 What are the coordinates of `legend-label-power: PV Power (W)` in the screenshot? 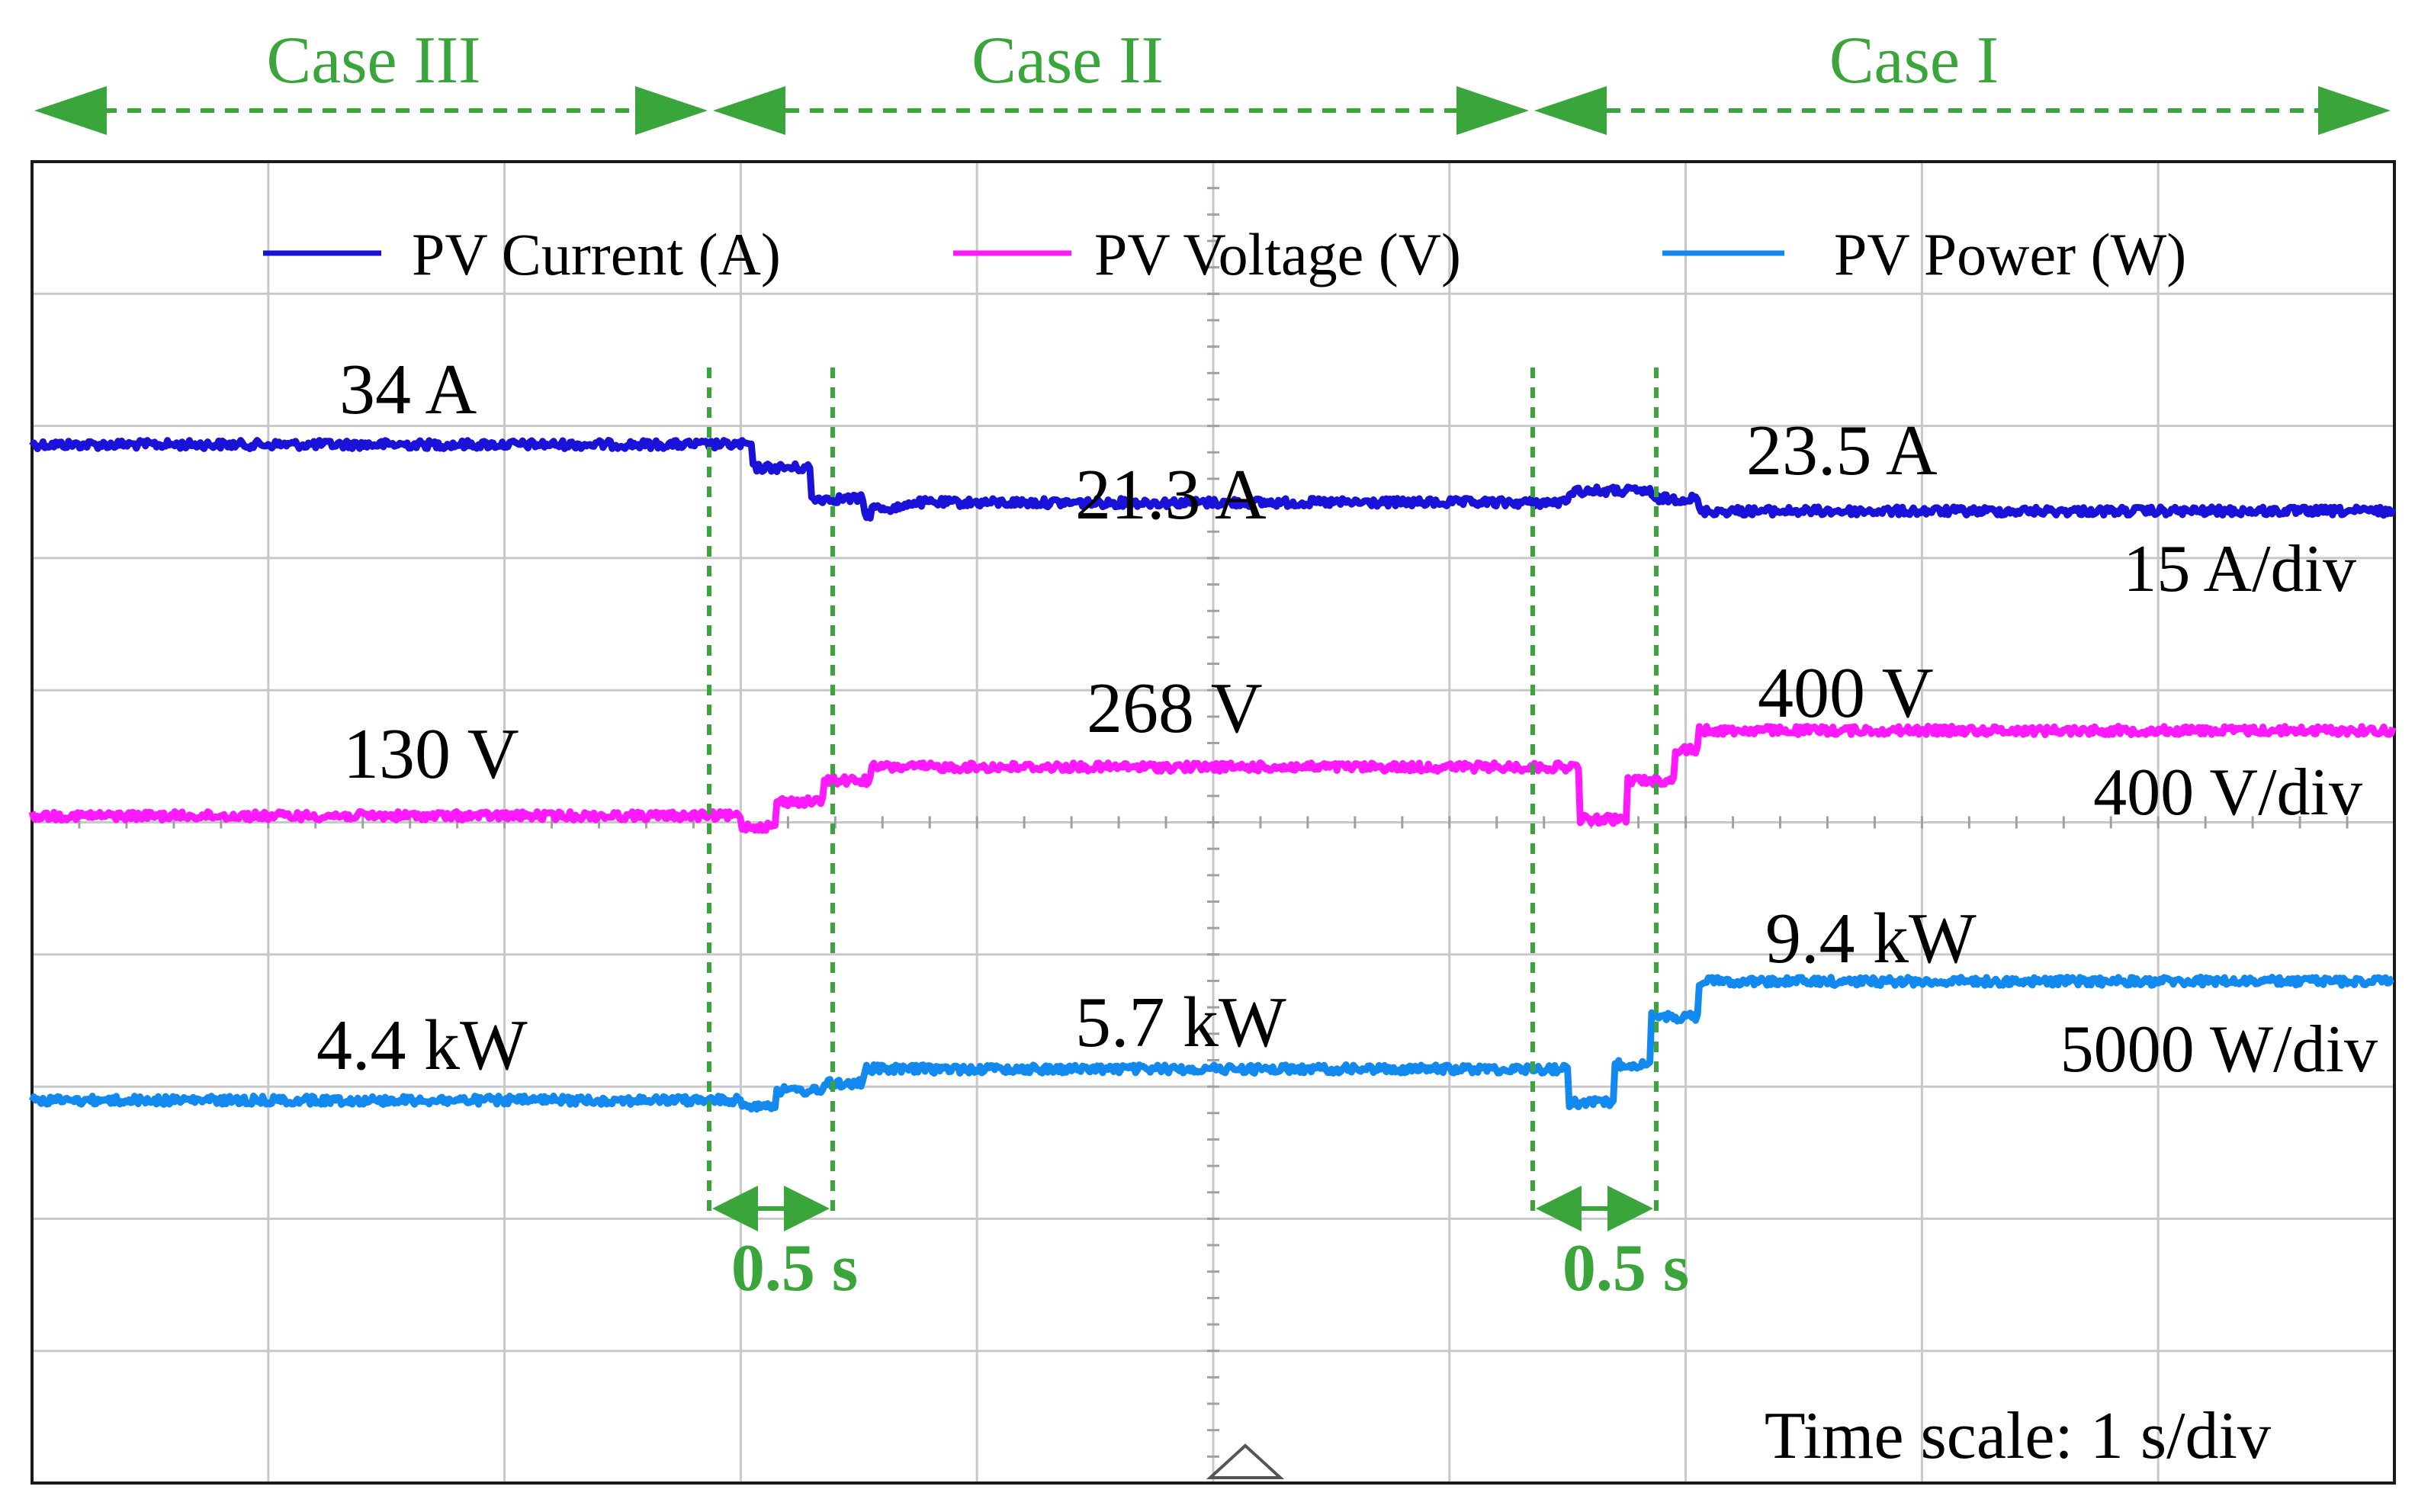 It's located at (2010, 254).